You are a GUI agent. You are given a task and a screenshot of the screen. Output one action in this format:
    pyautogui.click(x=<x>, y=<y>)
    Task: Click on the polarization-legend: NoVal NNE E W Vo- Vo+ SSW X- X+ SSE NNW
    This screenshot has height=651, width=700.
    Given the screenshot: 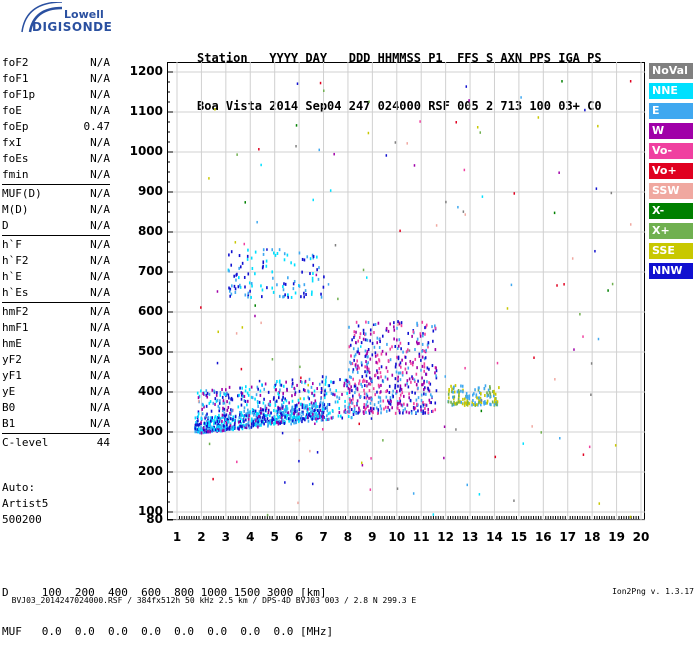 What is the action you would take?
    pyautogui.click(x=671, y=173)
    